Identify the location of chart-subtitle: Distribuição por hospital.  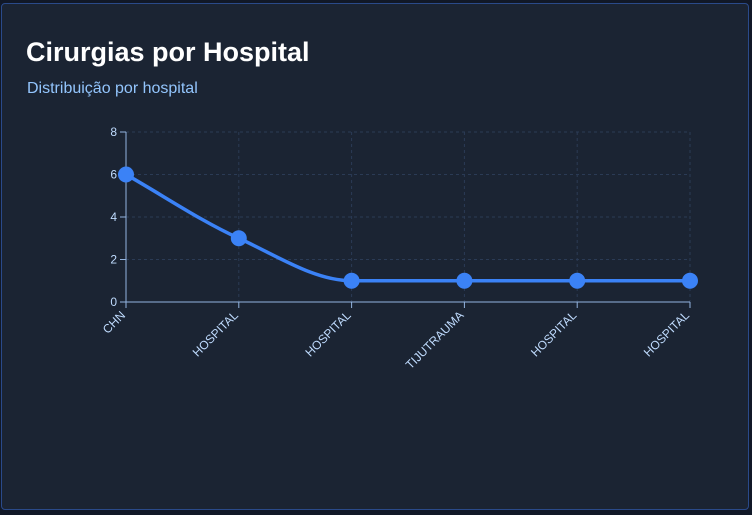
(112, 88).